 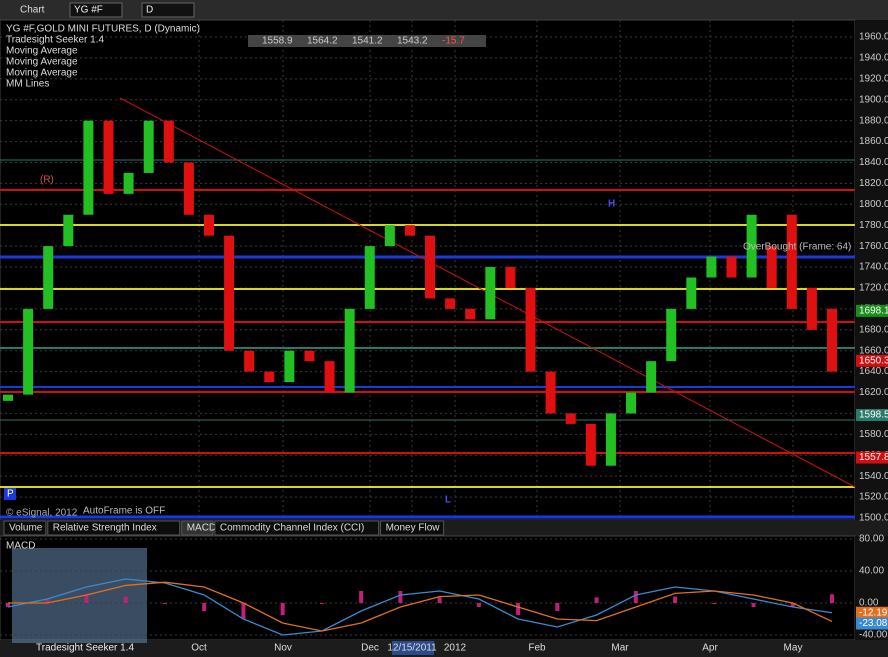 What do you see at coordinates (871, 571) in the screenshot?
I see `macd-tick-label: 40.00` at bounding box center [871, 571].